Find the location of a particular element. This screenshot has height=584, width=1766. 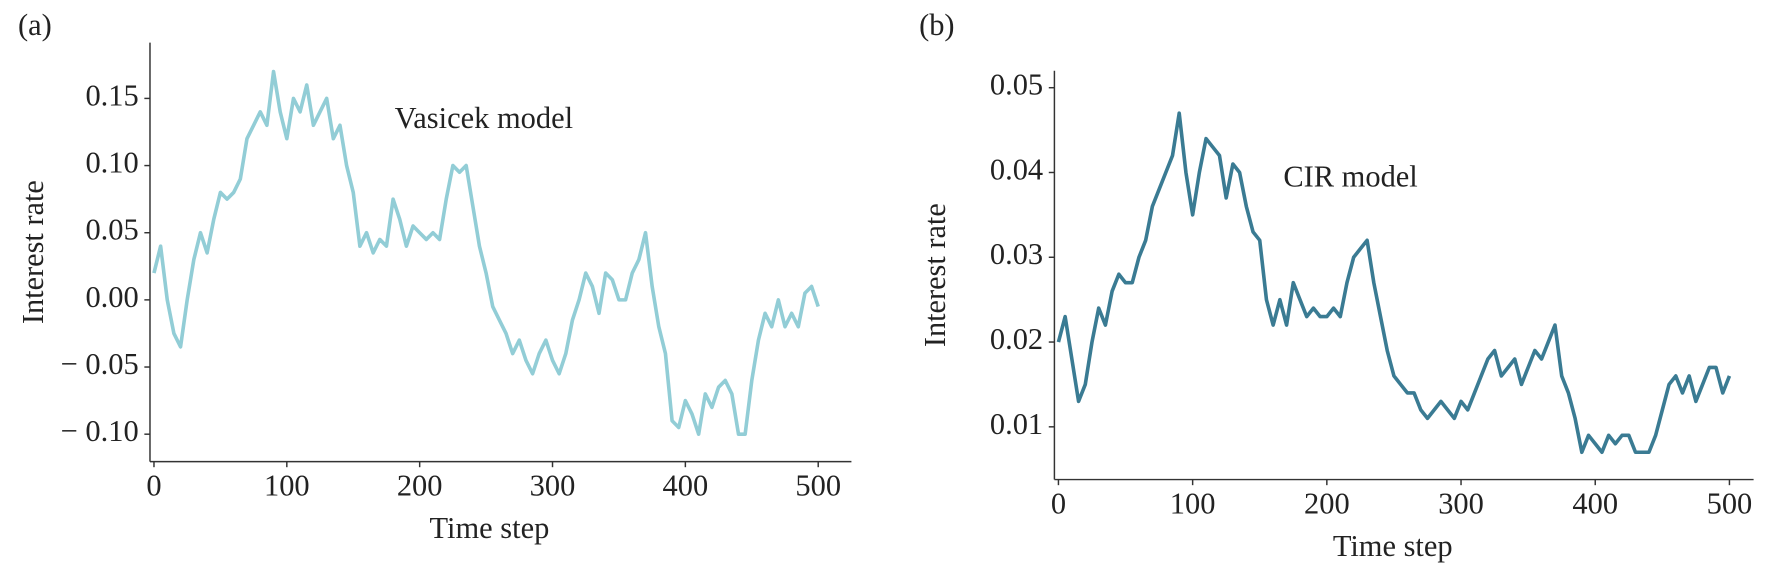

y-tick-label: − 0.05 is located at coordinates (100, 364).